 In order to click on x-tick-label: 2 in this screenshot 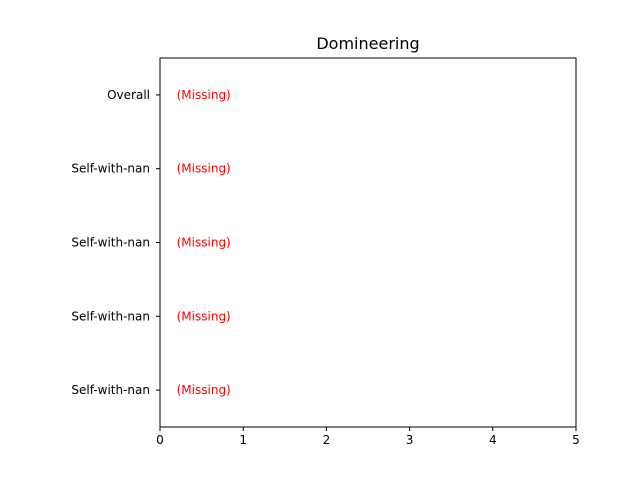, I will do `click(327, 440)`.